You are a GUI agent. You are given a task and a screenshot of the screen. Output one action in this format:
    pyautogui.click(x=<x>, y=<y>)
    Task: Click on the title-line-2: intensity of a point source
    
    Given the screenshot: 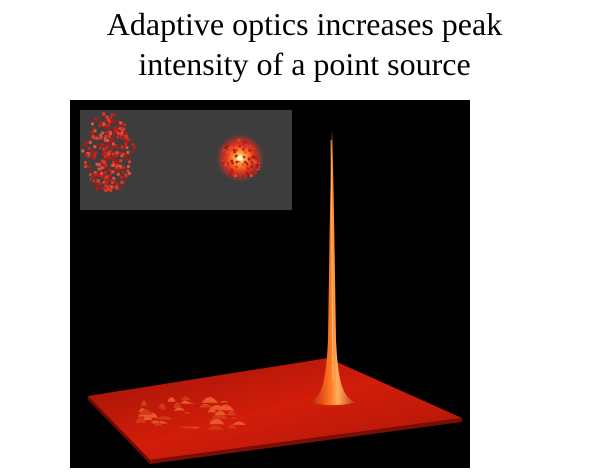 What is the action you would take?
    pyautogui.click(x=304, y=64)
    